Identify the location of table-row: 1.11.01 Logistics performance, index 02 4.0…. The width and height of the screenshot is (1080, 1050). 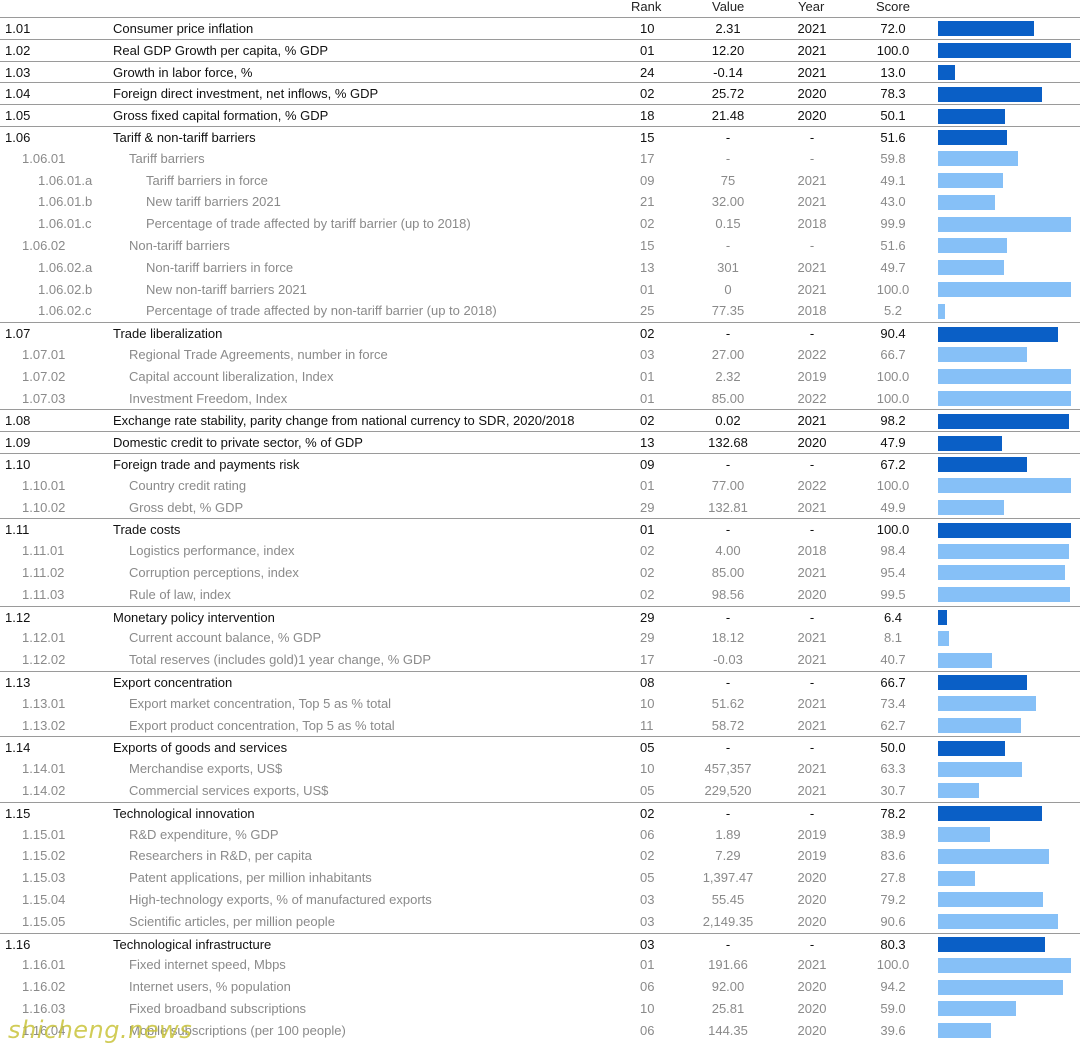
(540, 551).